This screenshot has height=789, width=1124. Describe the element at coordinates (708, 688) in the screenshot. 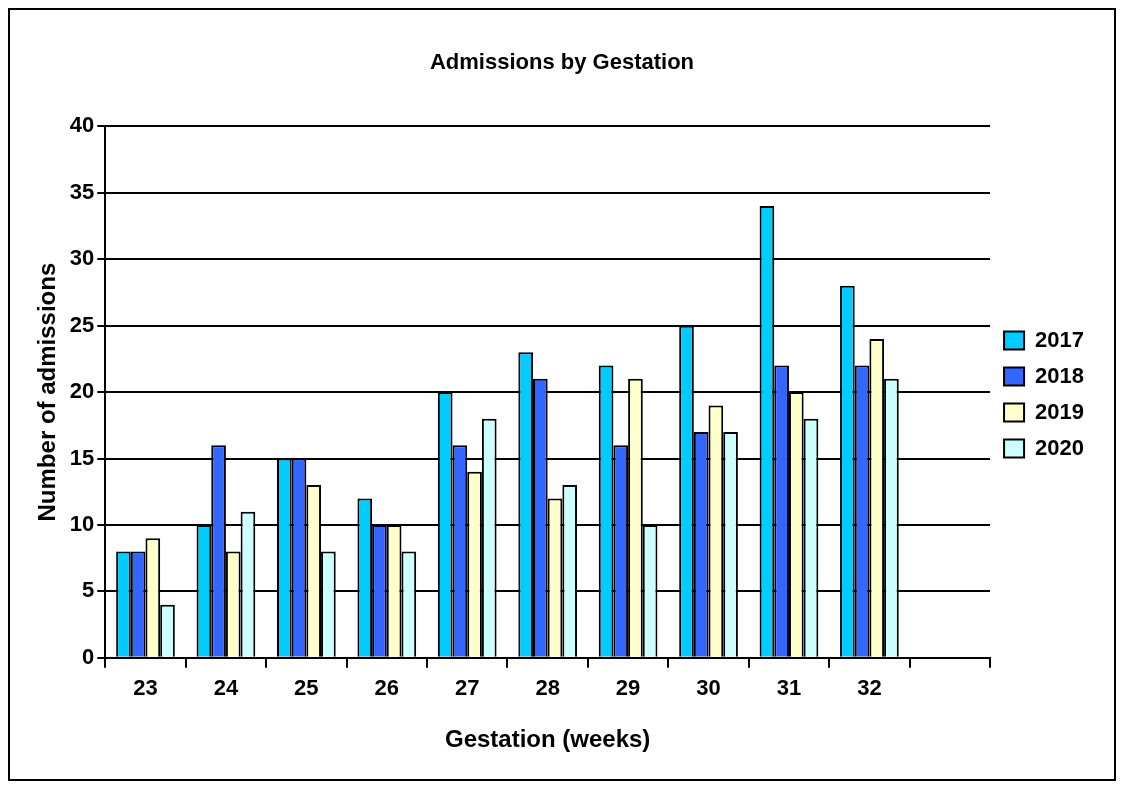

I see `x-tick-label: 30` at that location.